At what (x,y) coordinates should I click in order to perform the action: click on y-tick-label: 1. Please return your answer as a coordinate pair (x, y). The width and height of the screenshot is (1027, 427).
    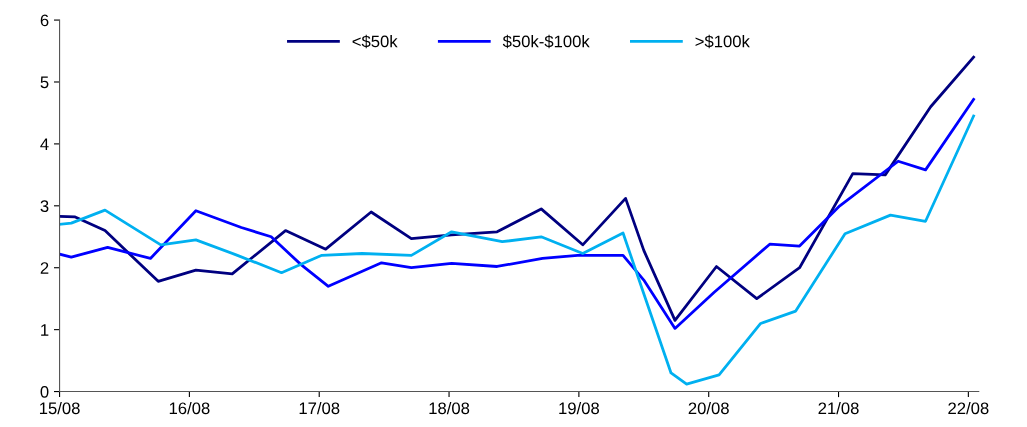
    Looking at the image, I should click on (45, 330).